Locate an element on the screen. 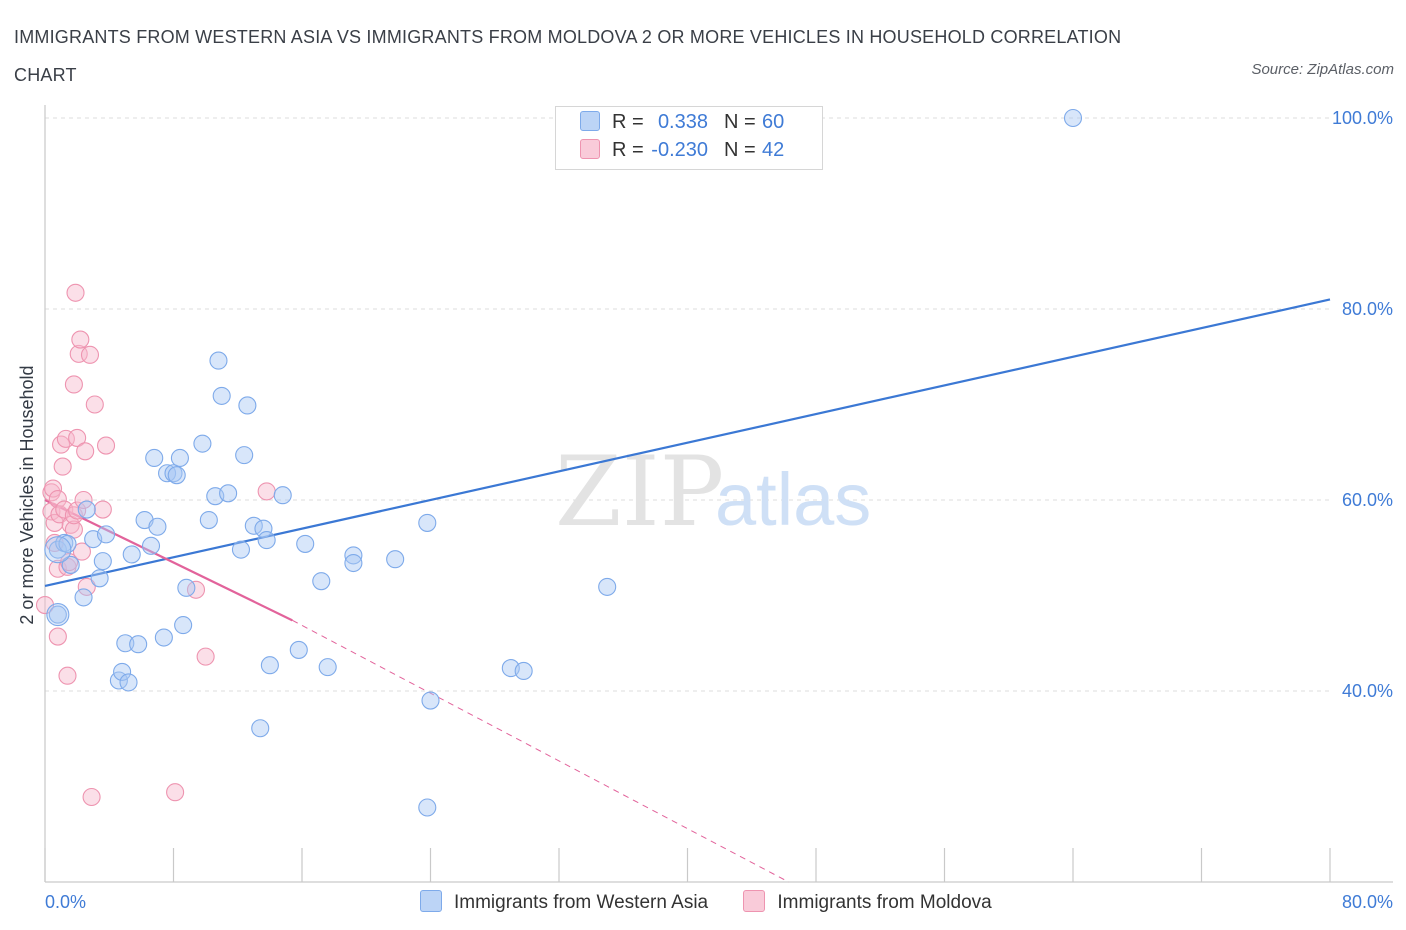  series-legend-western-asia: Immigrants from Western Asia is located at coordinates (564, 902).